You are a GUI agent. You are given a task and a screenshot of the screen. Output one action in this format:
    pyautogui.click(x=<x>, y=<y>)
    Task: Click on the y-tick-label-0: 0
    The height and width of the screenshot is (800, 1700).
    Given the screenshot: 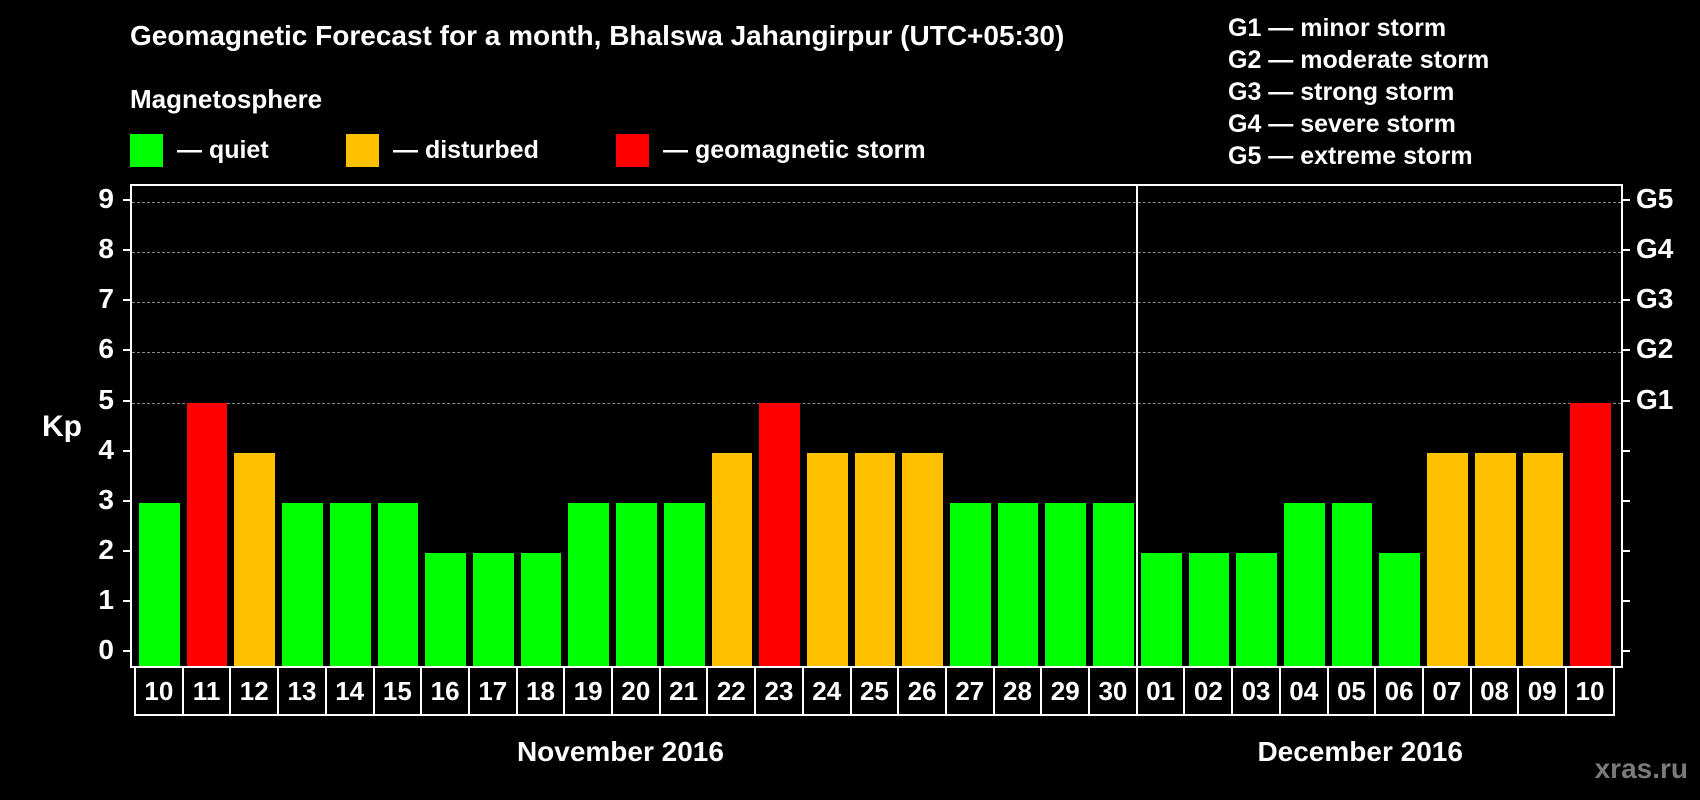 What is the action you would take?
    pyautogui.click(x=106, y=649)
    